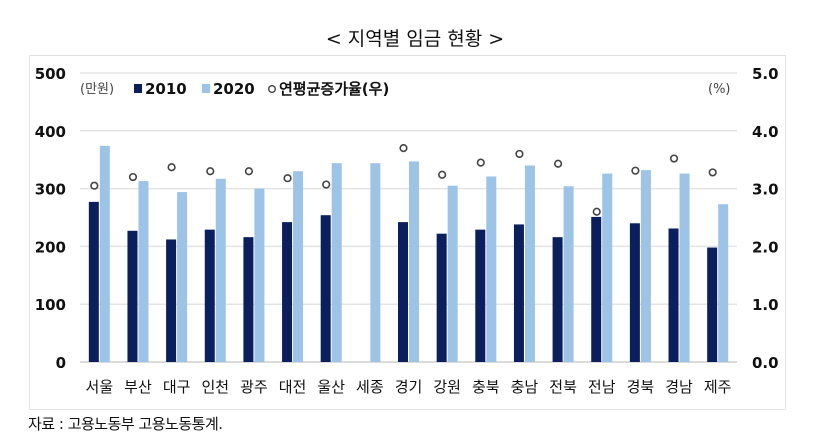  Describe the element at coordinates (138, 387) in the screenshot. I see `x-tick-label: 부산` at that location.